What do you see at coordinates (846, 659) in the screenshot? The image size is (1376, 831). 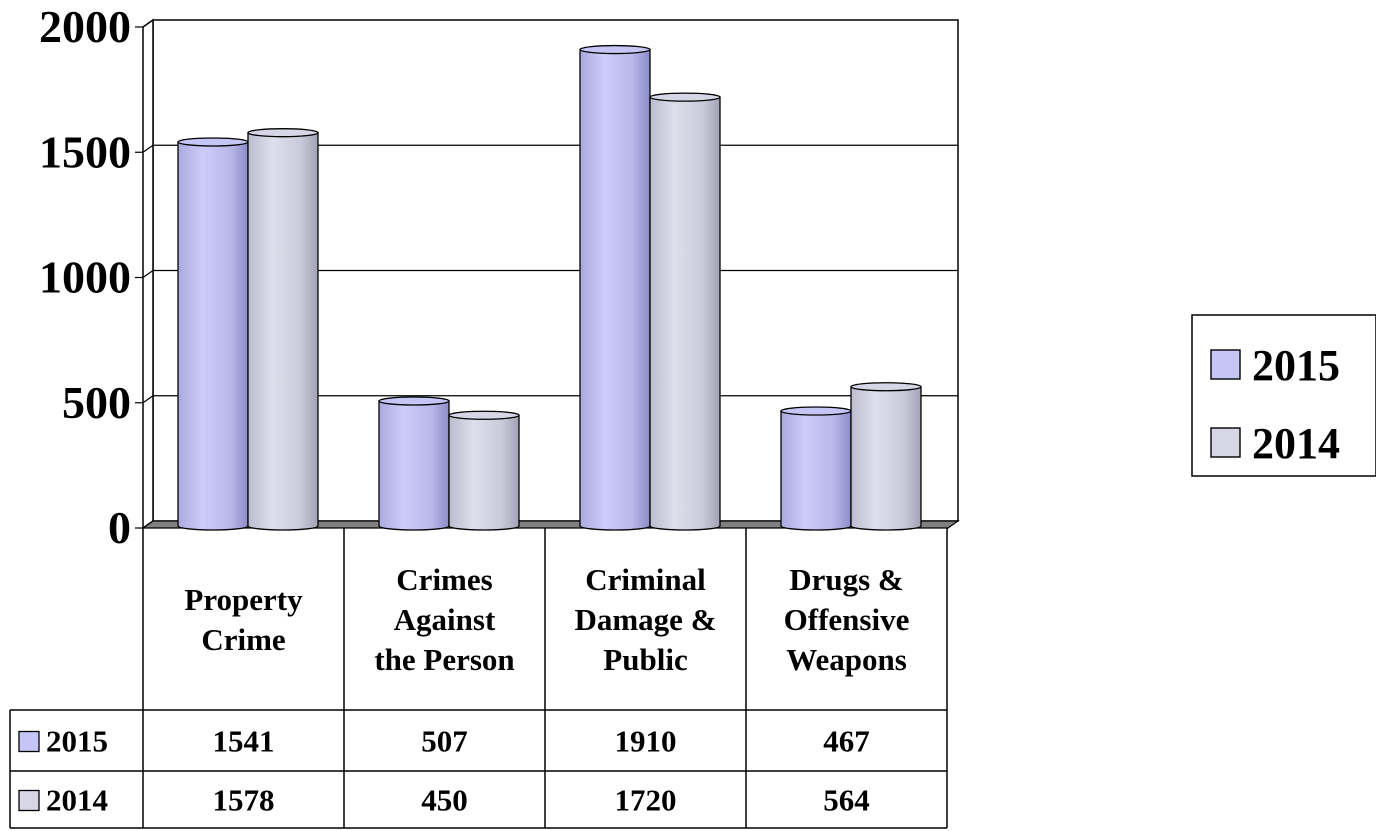 I see `category-label: Weapons` at bounding box center [846, 659].